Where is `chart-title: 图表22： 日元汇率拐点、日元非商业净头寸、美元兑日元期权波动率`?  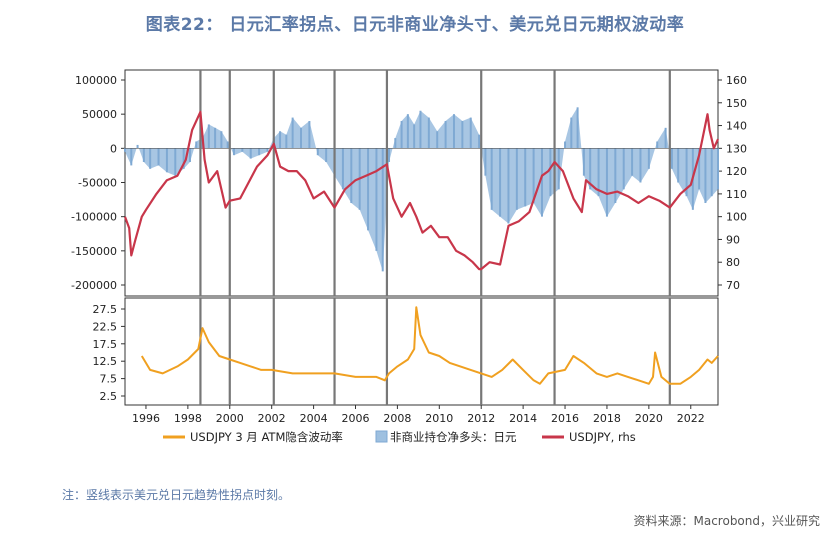 chart-title: 图表22： 日元汇率拐点、日元非商业净头寸、美元兑日元期权波动率 is located at coordinates (415, 25).